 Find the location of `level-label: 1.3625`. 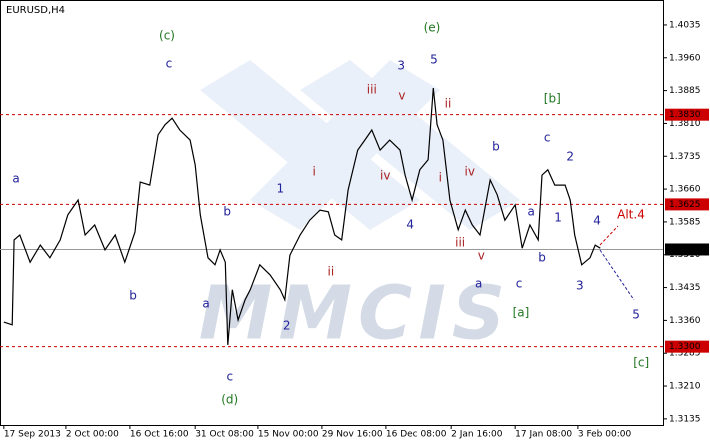

level-label: 1.3625 is located at coordinates (685, 205).